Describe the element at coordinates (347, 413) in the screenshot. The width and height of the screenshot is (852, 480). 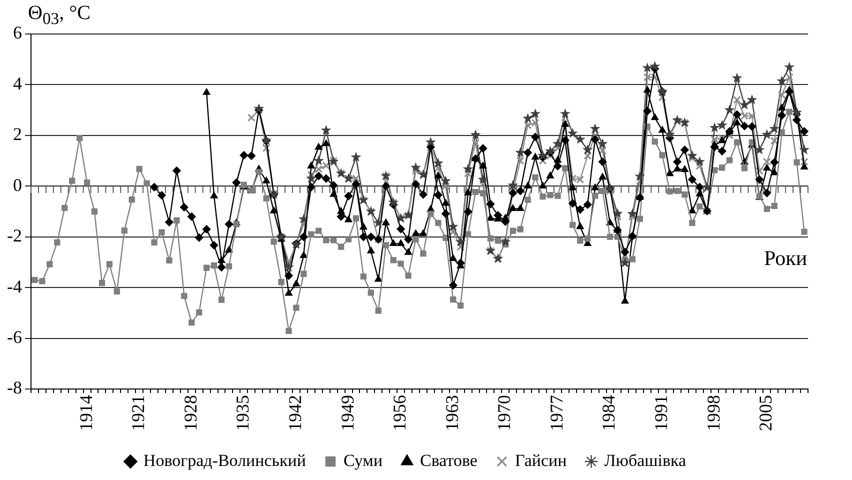
I see `x-tick-label: 1949` at that location.